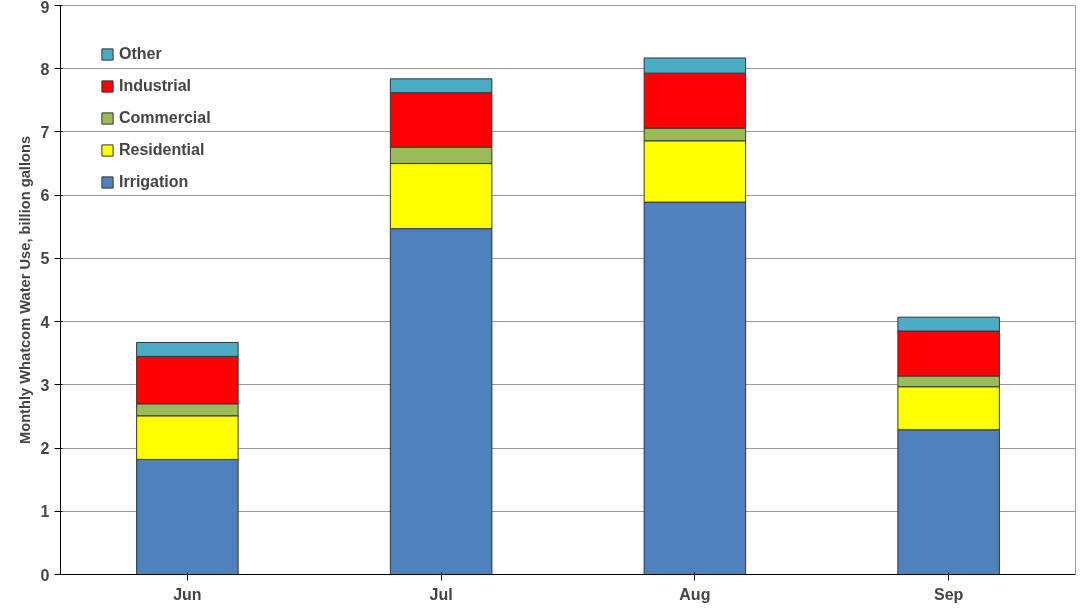  I want to click on y-tick-label: 3, so click(45, 385).